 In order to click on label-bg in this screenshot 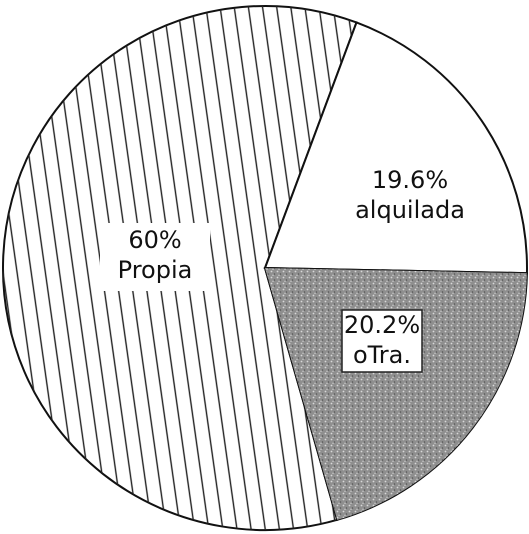, I will do `click(155, 257)`.